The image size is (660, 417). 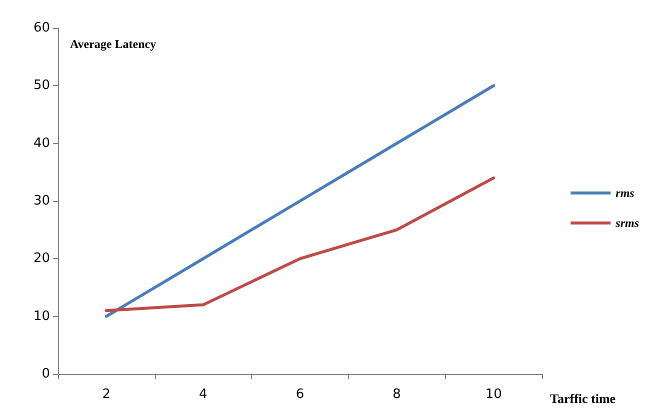 I want to click on x-axis-title: Tarffic time, so click(x=583, y=398).